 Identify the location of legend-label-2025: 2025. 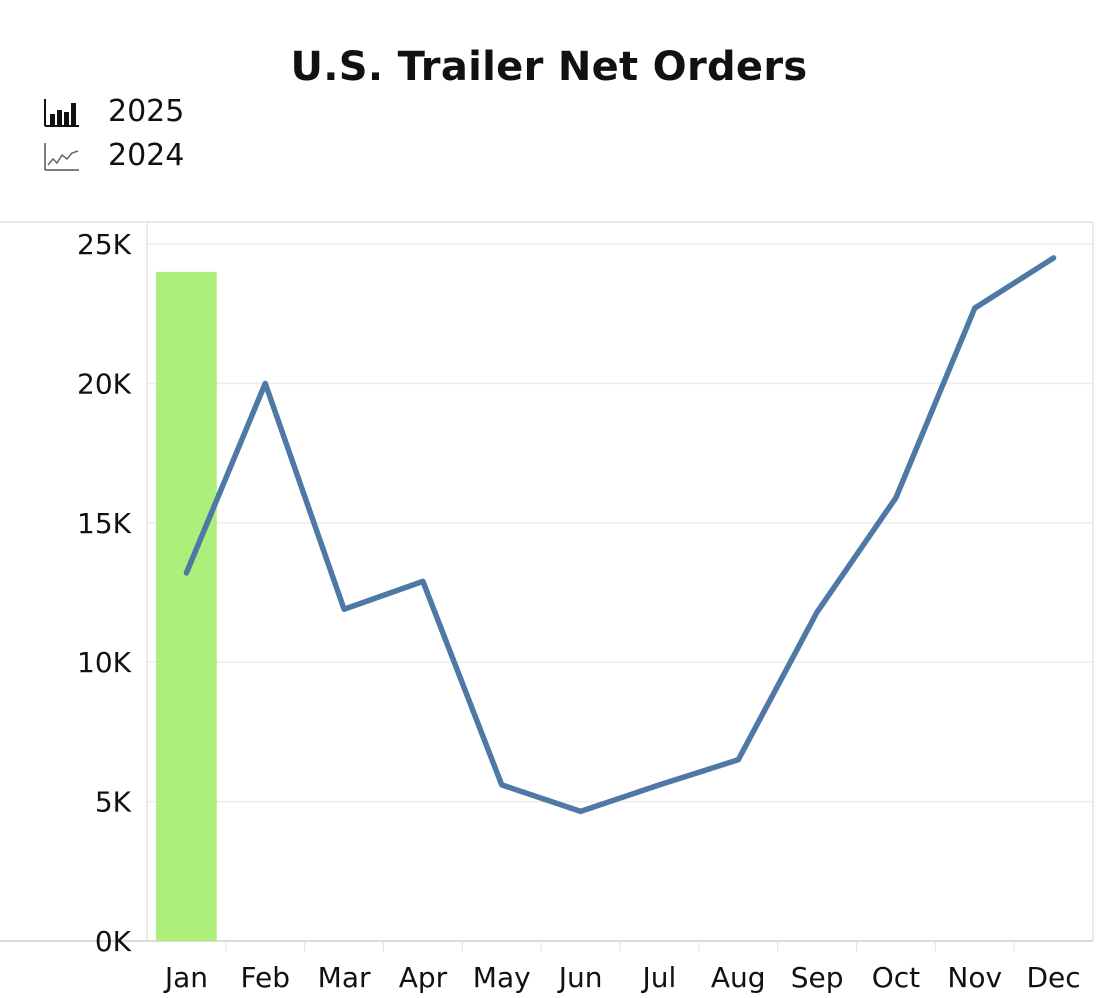
(146, 111).